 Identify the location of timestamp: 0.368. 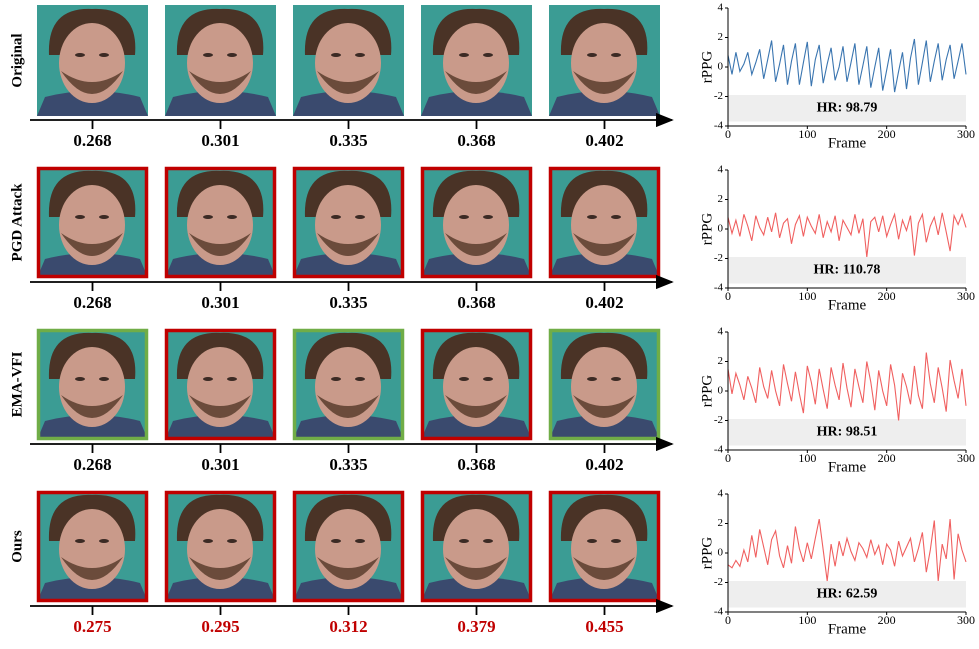
(476, 464).